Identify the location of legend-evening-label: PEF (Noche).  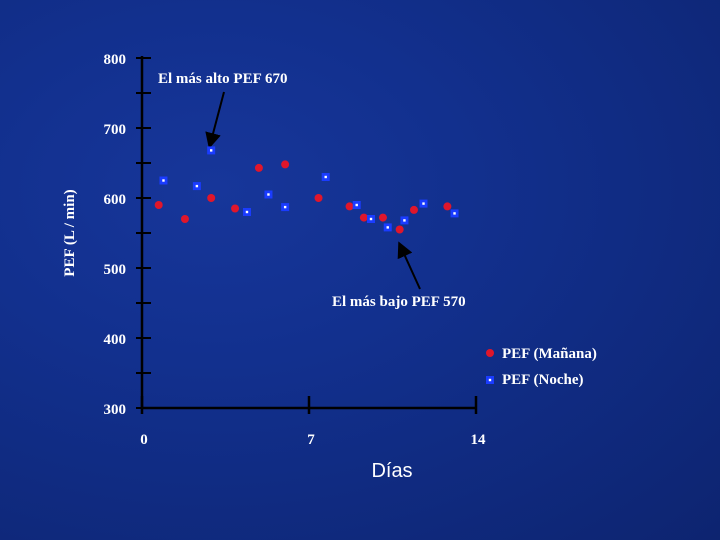
(543, 380).